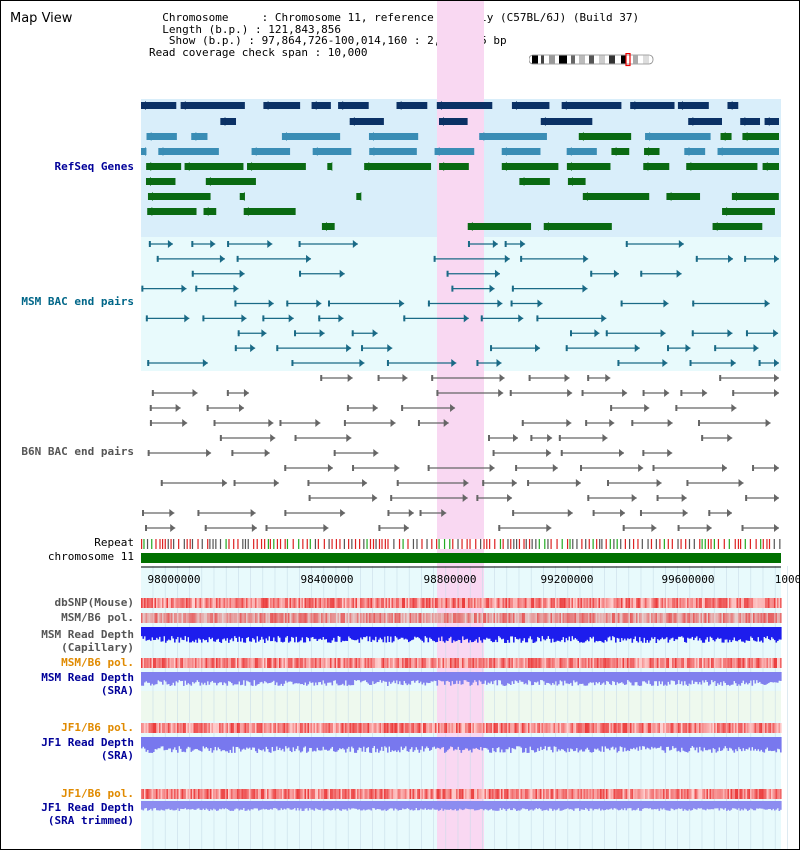 This screenshot has height=850, width=800. Describe the element at coordinates (504, 166) in the screenshot. I see `gene-arrow` at that location.